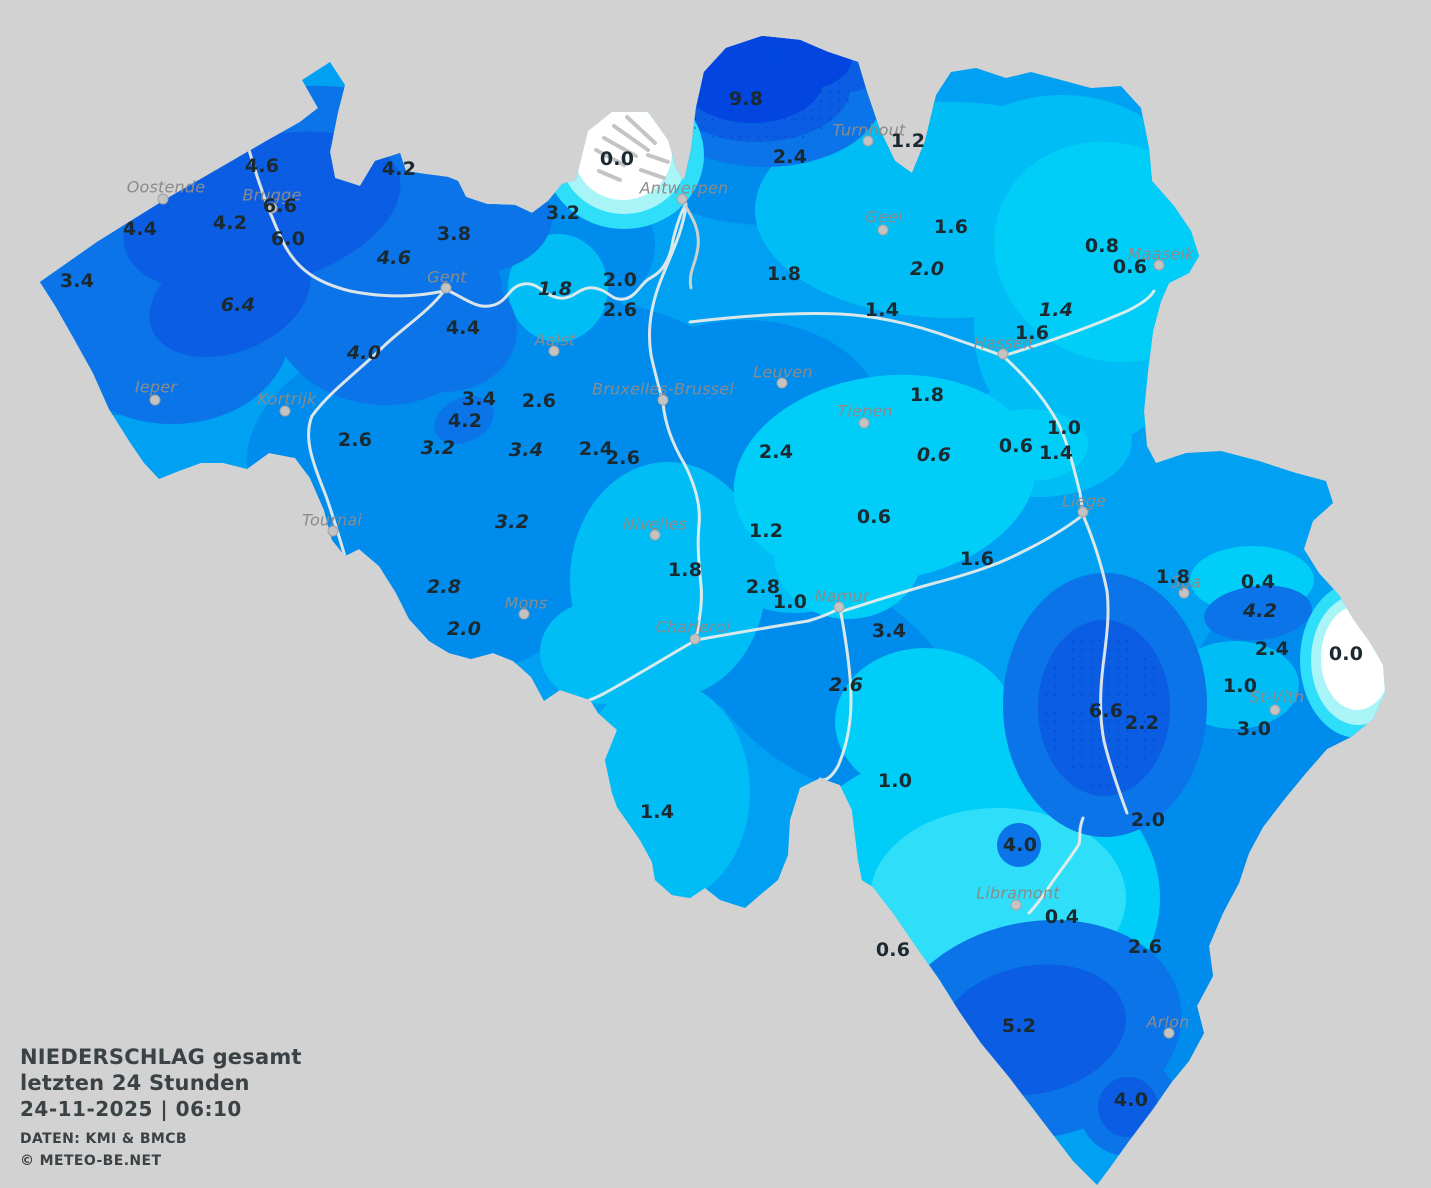 This screenshot has height=1188, width=1431. Describe the element at coordinates (135, 1083) in the screenshot. I see `map-title-line2: letzten 24 Stunden` at that location.